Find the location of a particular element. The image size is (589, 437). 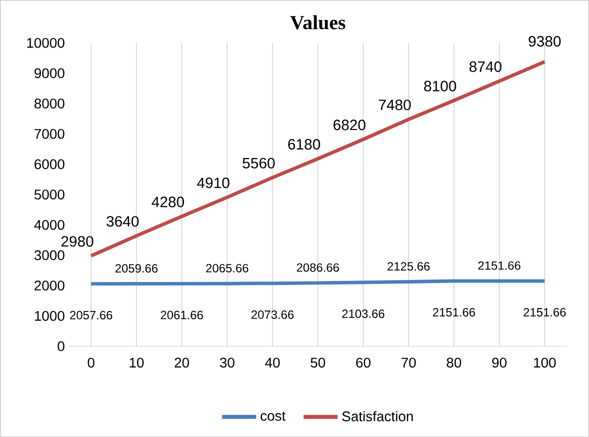

x-tick-label: 30 is located at coordinates (227, 363).